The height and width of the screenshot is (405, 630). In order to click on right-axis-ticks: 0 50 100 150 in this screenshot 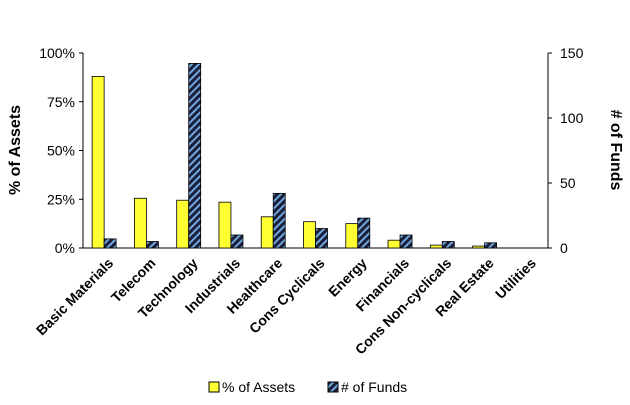, I will do `click(566, 150)`.